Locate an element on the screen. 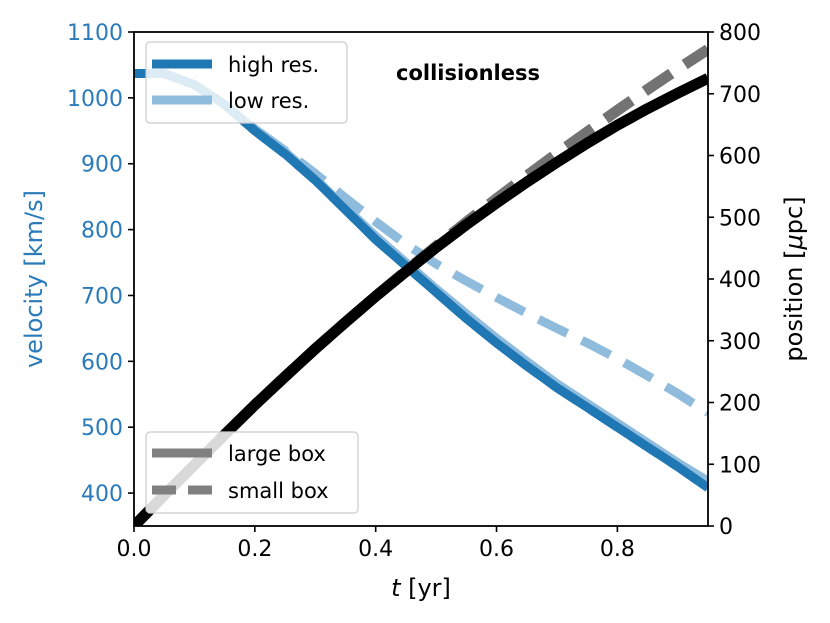 This screenshot has height=623, width=830. x-axis-label: t [yr] is located at coordinates (421, 588).